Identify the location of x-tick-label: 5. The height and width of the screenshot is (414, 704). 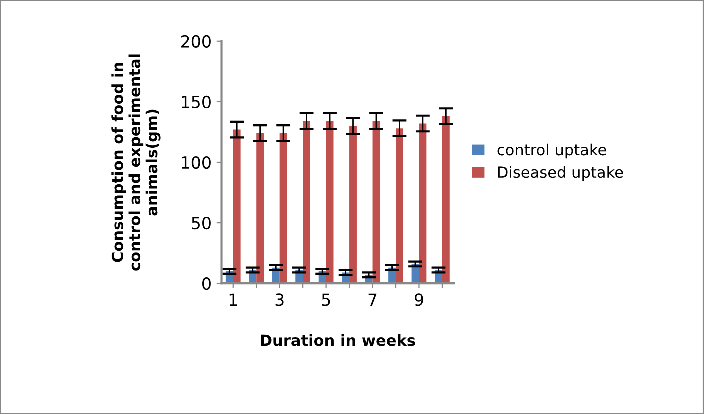
(326, 300).